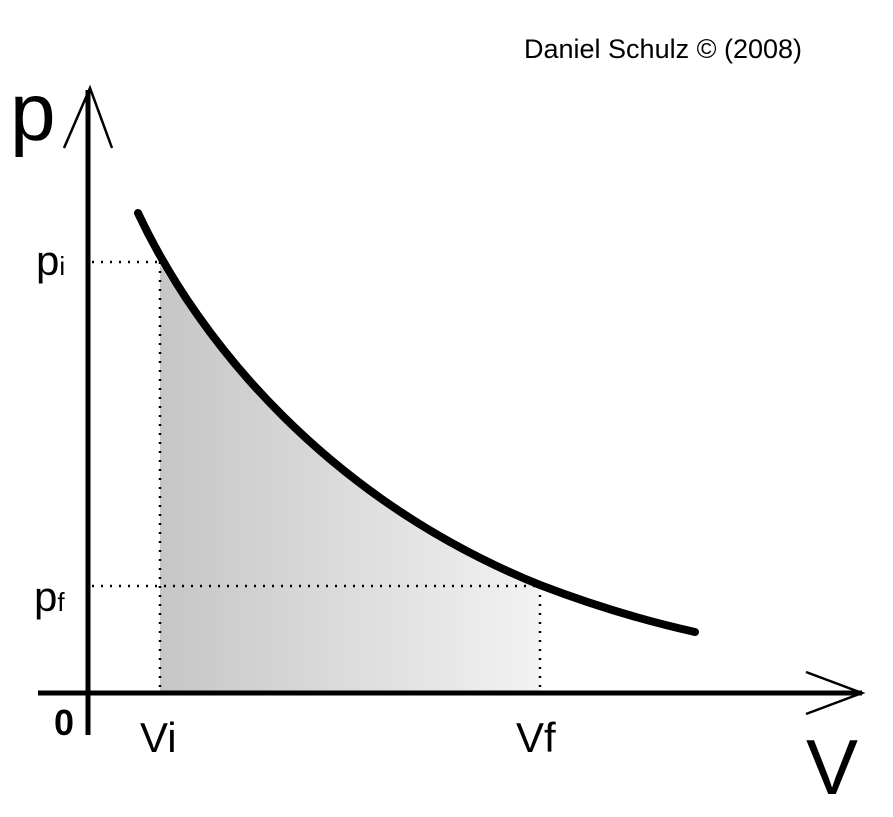  I want to click on p-final-label: pf, so click(49, 597).